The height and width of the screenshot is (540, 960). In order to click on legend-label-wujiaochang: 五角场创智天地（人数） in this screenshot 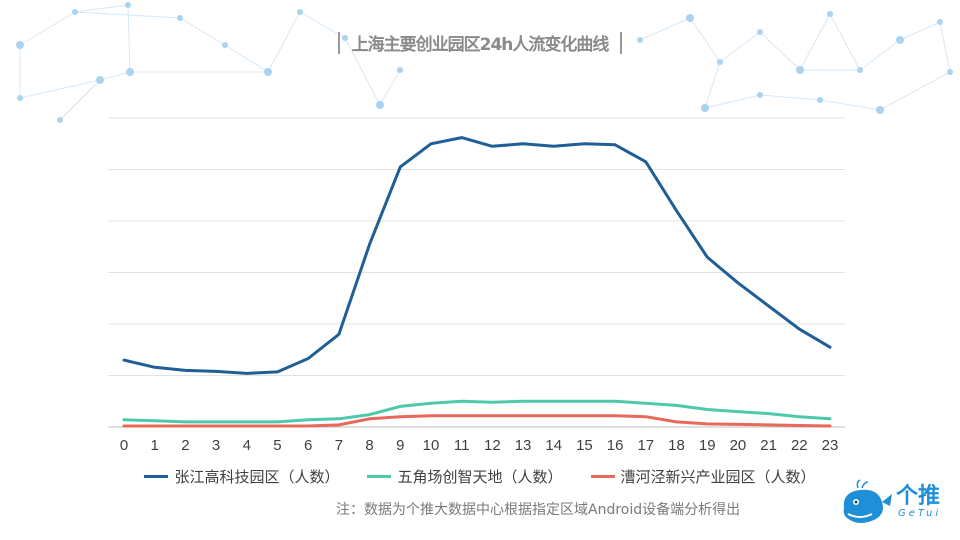, I will do `click(480, 477)`.